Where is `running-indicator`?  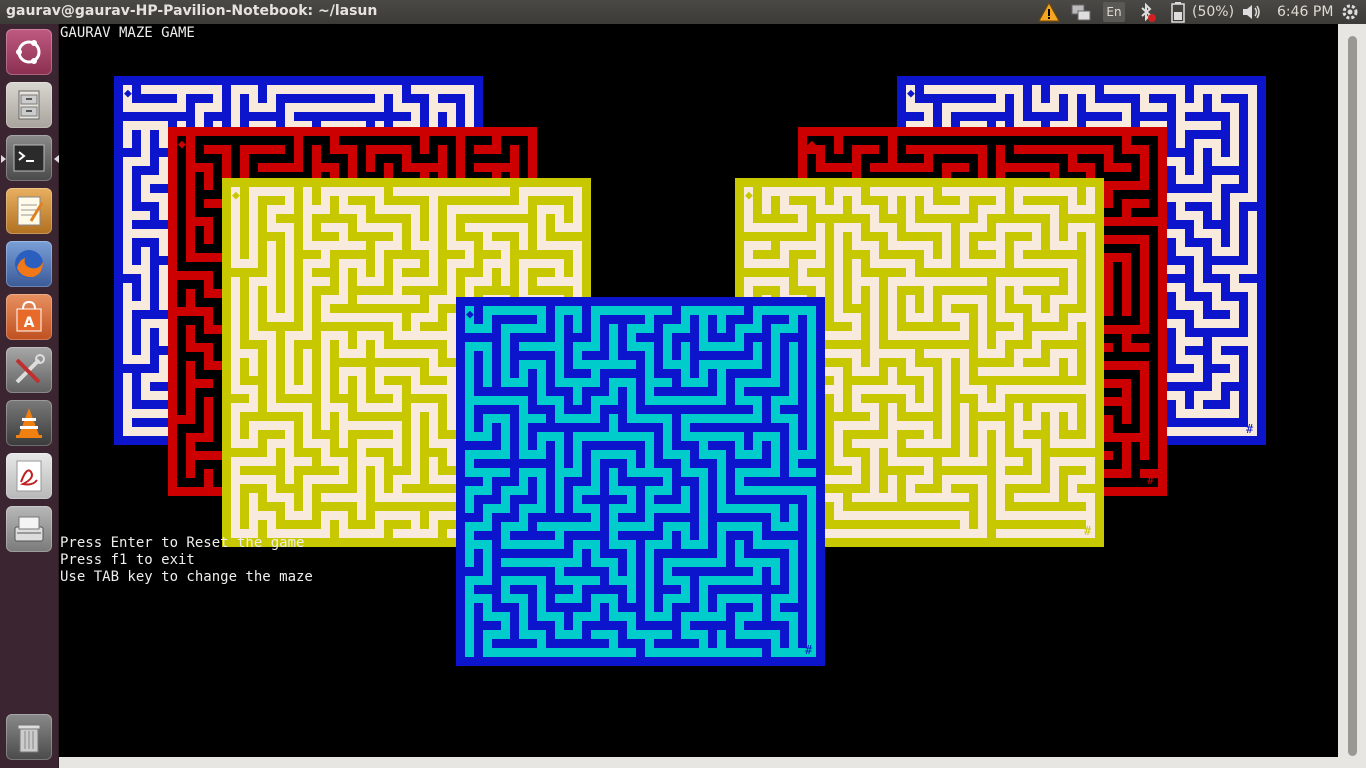
running-indicator is located at coordinates (3, 159).